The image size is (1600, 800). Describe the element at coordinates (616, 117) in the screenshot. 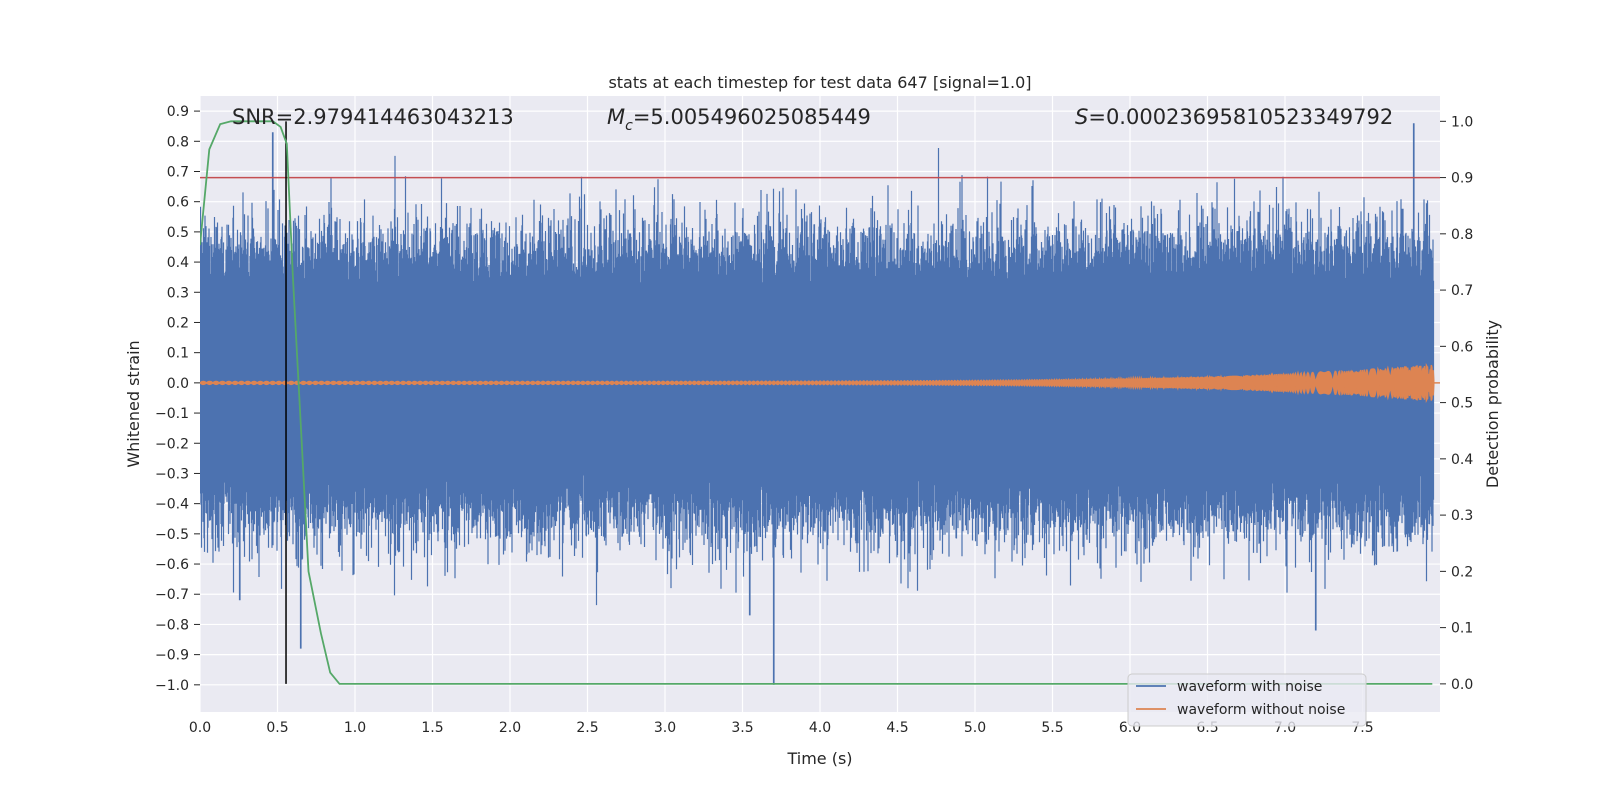

I see `chirp-mass-symbol: M` at that location.